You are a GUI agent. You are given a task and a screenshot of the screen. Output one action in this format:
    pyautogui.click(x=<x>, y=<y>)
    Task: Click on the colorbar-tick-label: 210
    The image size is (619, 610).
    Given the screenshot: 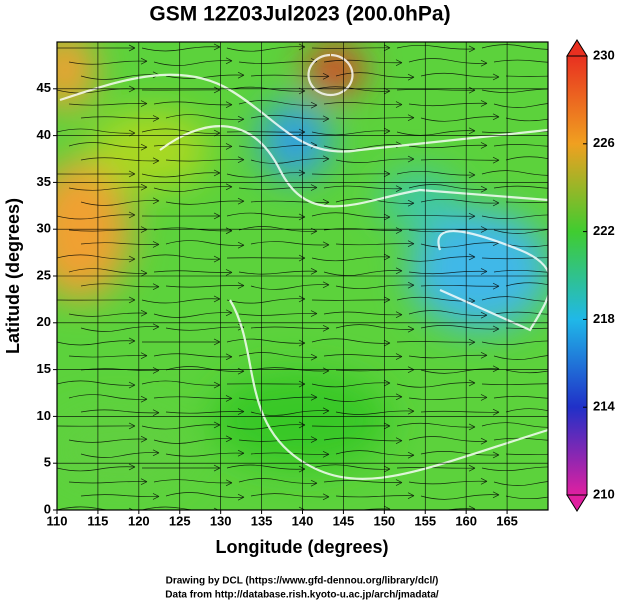 What is the action you would take?
    pyautogui.click(x=604, y=493)
    